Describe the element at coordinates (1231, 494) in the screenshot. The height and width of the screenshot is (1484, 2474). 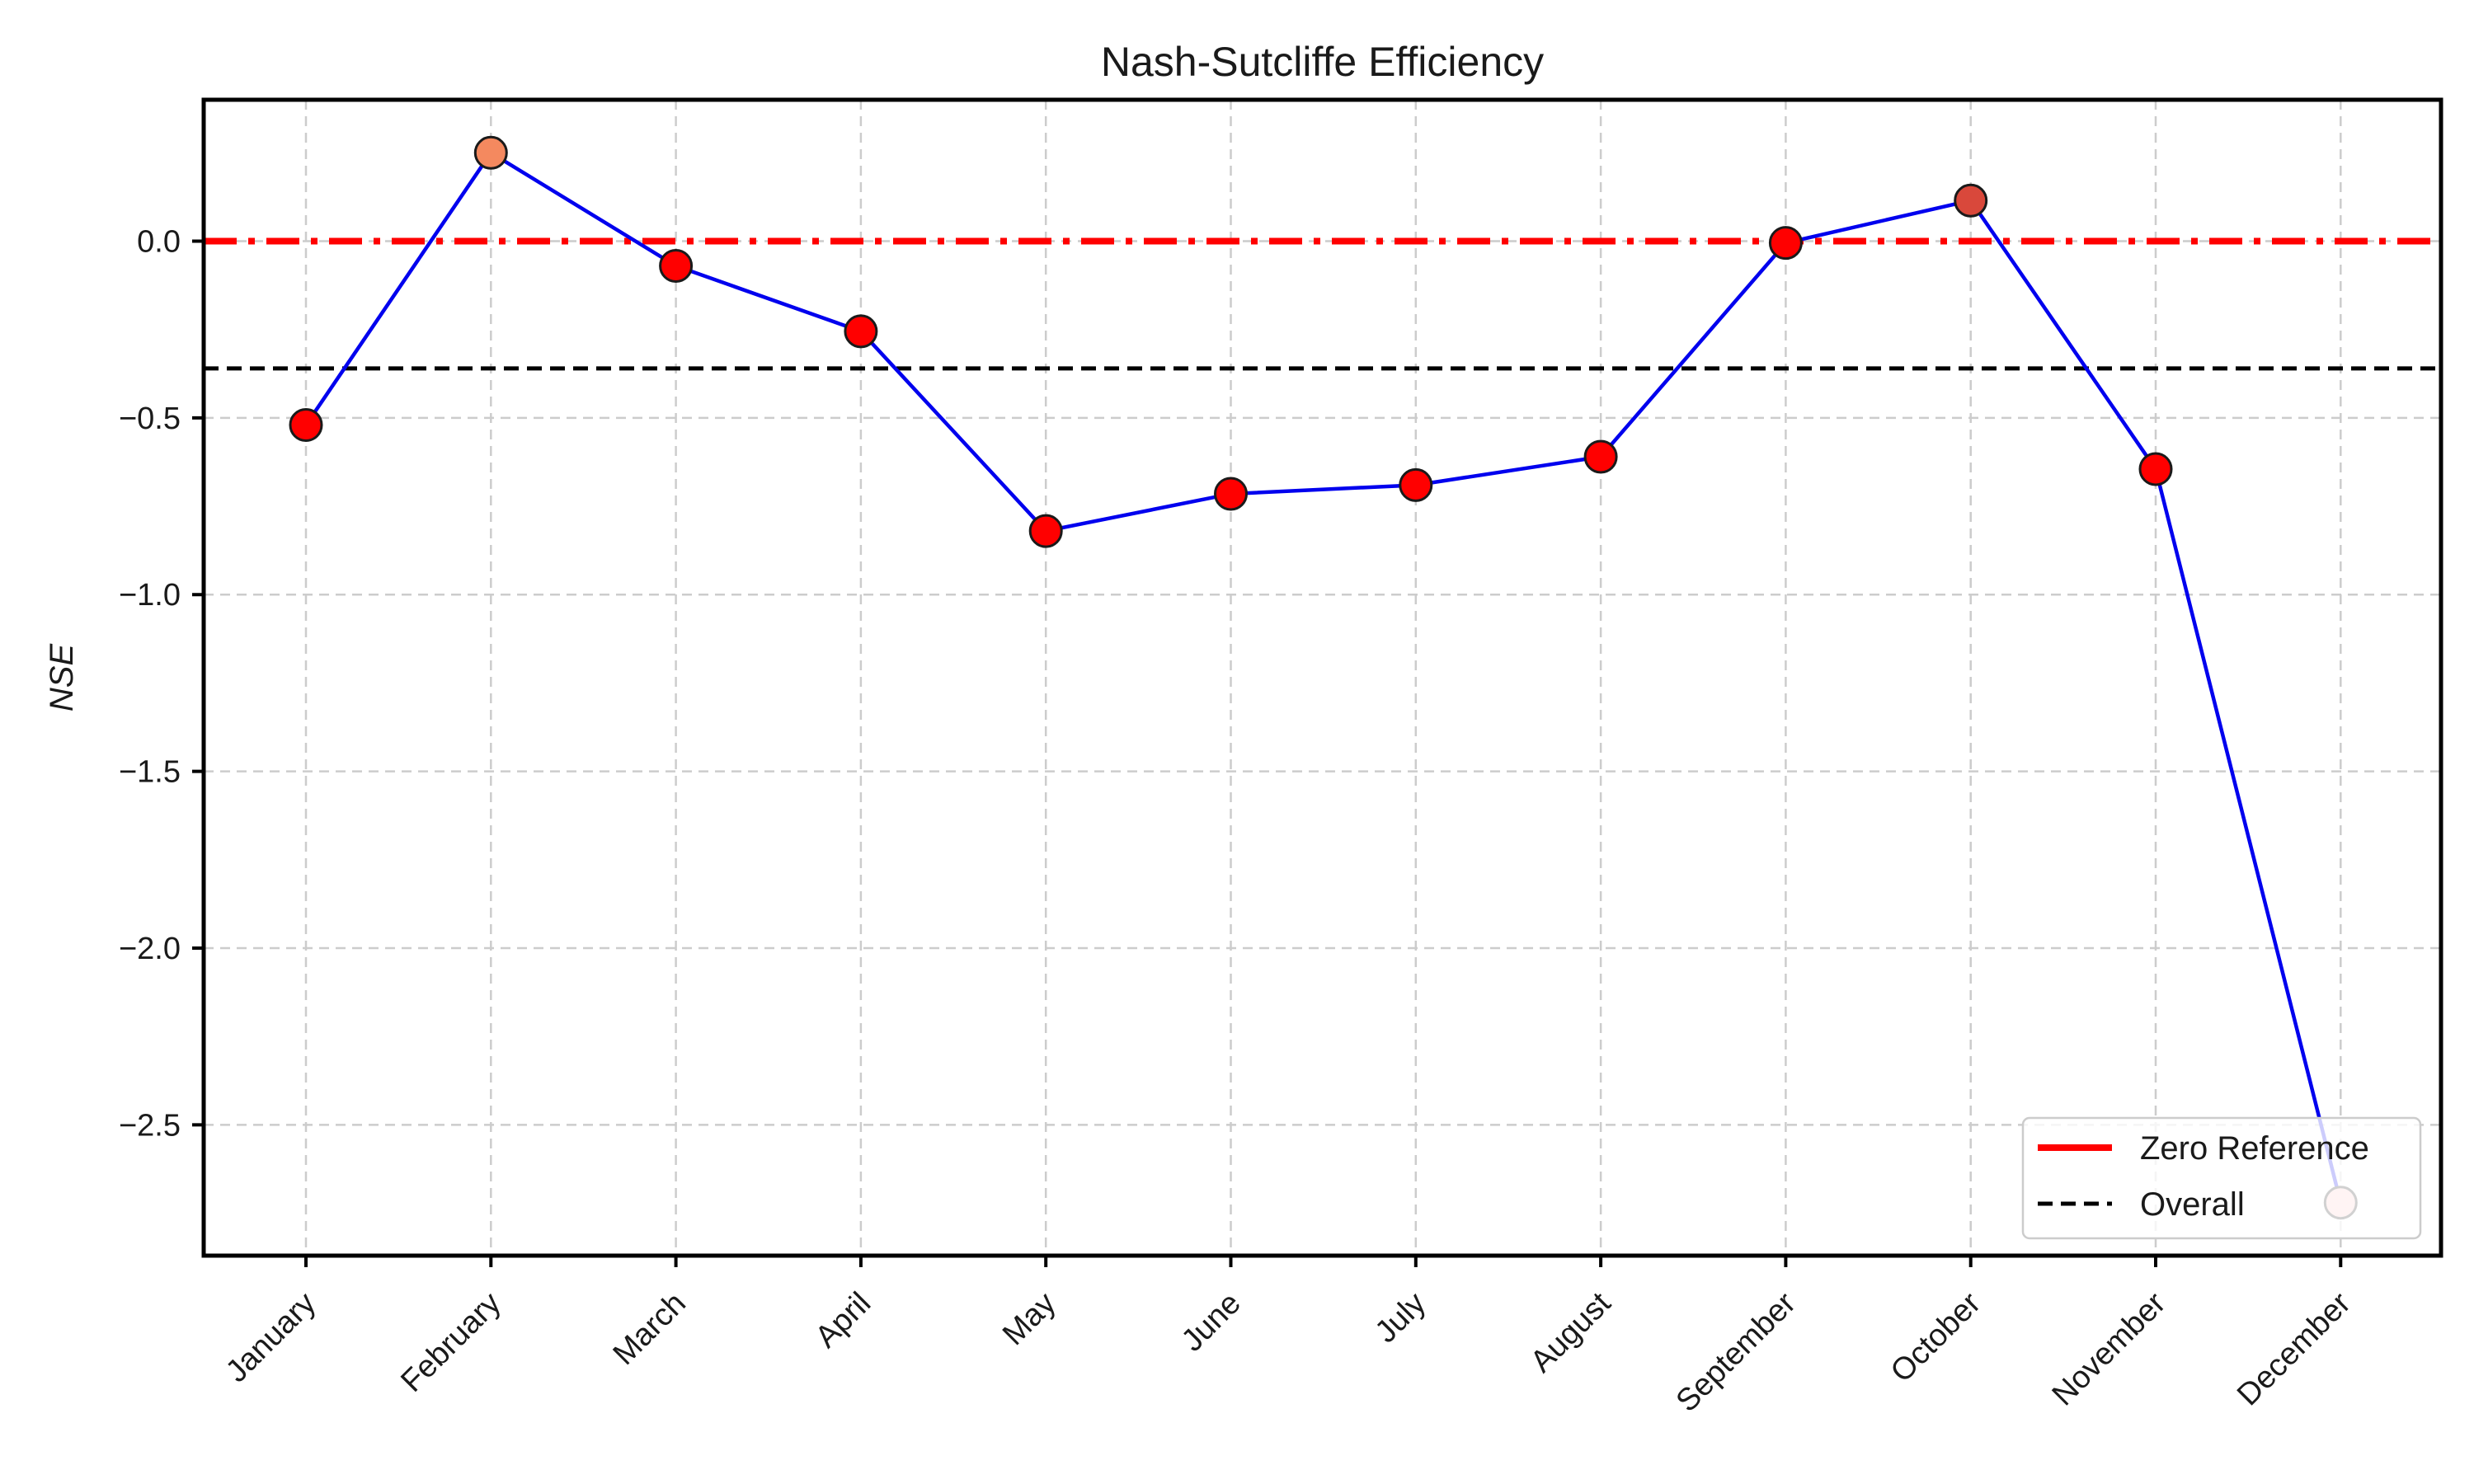
I see `data-point-june` at that location.